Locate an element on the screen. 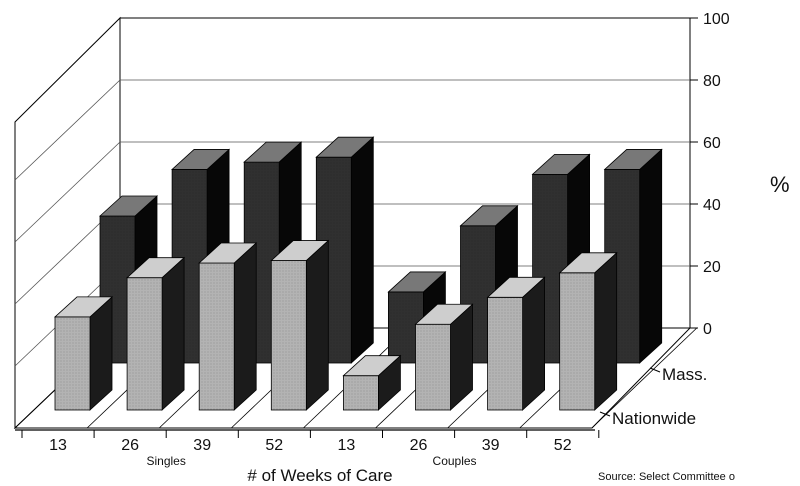 The width and height of the screenshot is (800, 486). series-labels: Nationwide Mass. is located at coordinates (653, 396).